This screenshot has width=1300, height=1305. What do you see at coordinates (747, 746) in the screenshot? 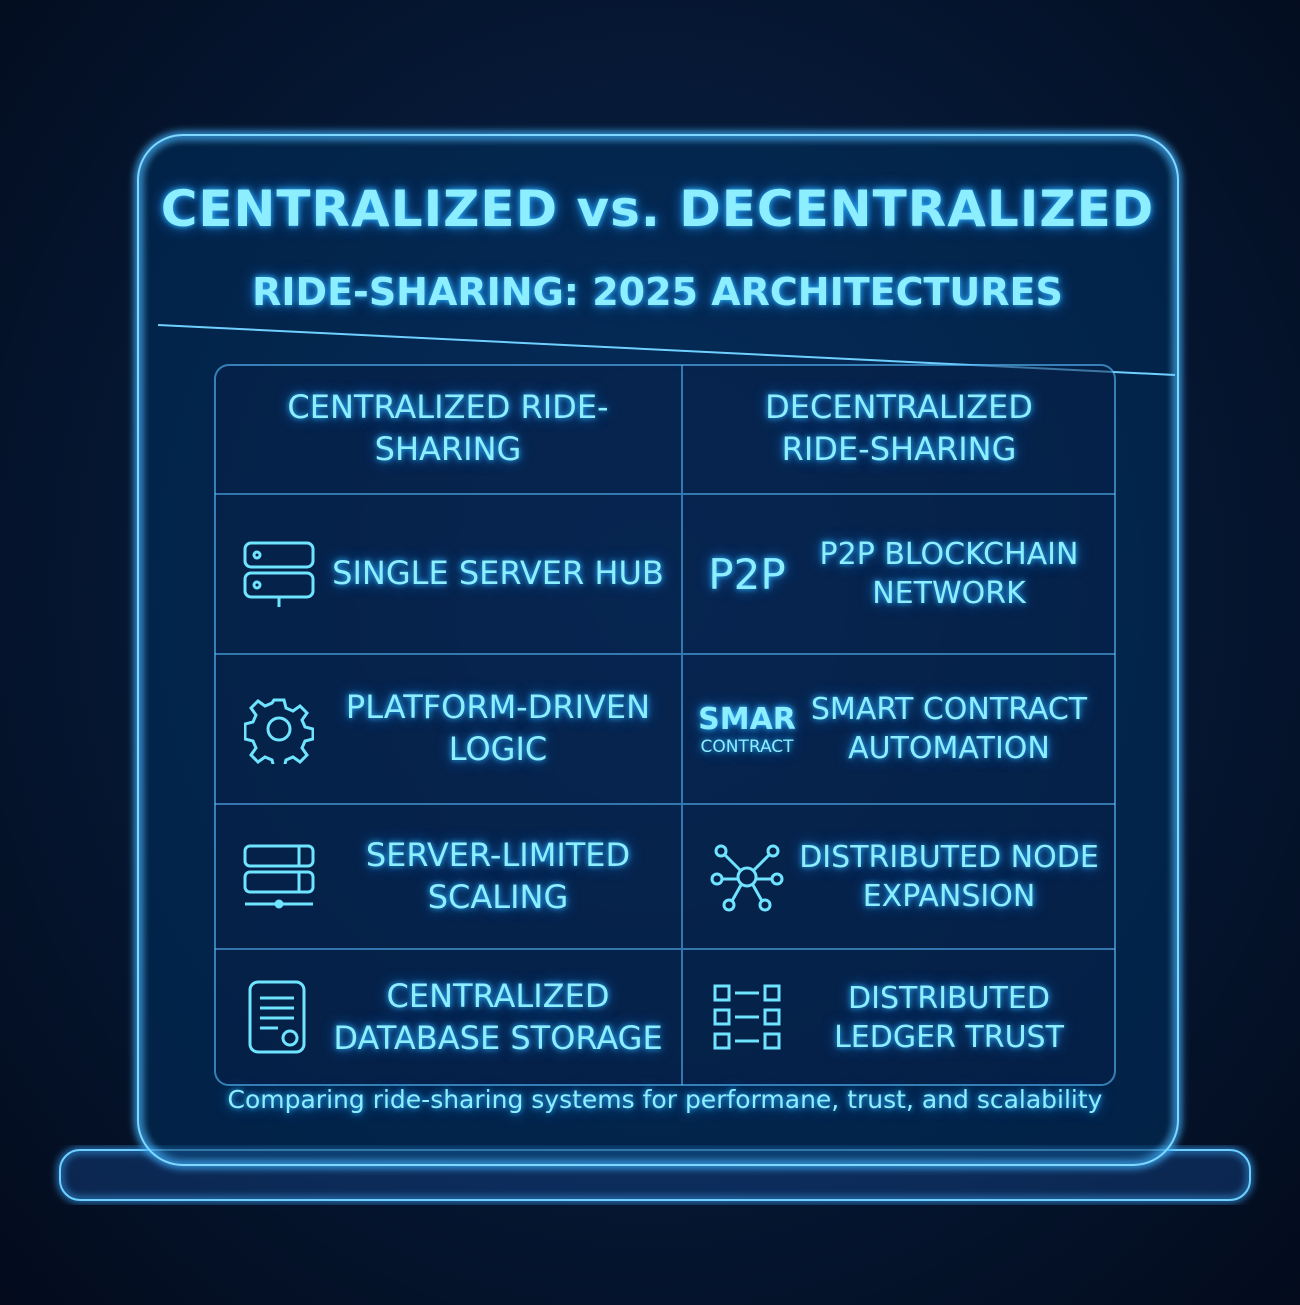
I see `icon-text: CONTRACT` at bounding box center [747, 746].